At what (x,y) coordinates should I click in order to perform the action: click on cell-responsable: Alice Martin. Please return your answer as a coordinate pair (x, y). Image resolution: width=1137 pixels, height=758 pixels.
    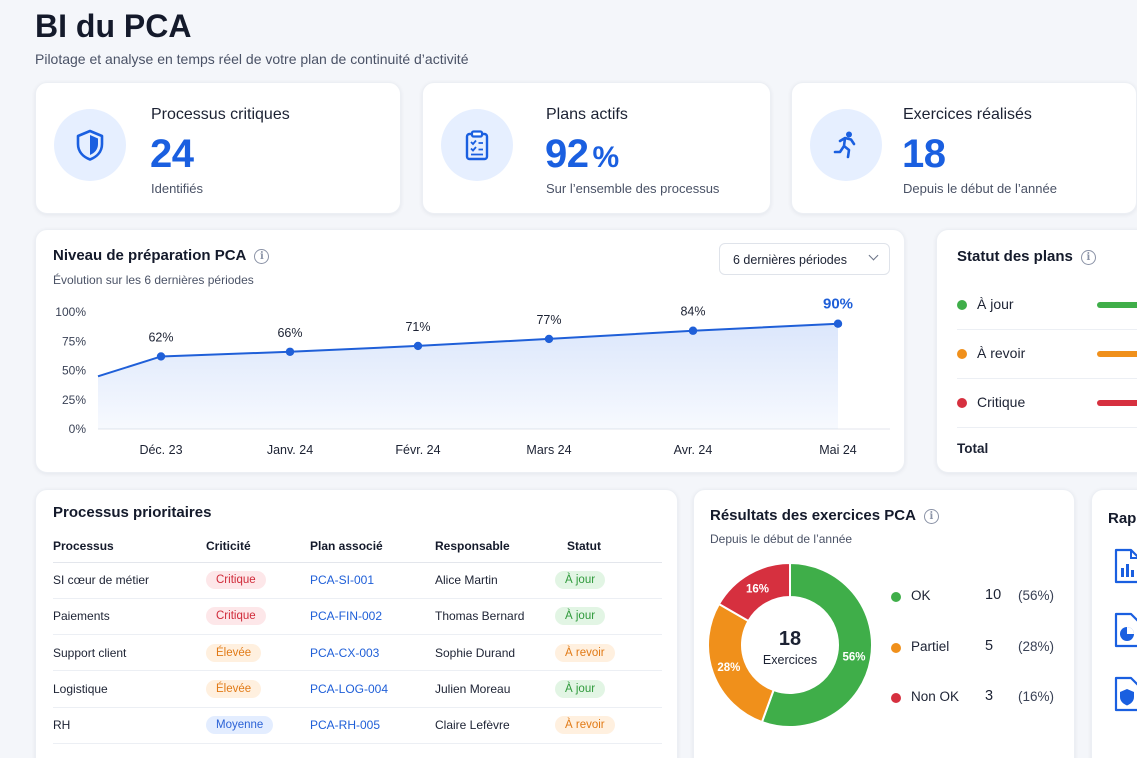
    Looking at the image, I should click on (501, 580).